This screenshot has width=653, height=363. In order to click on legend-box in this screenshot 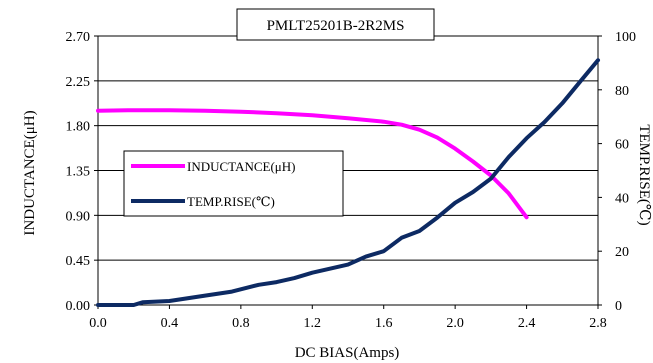, I will do `click(233, 183)`.